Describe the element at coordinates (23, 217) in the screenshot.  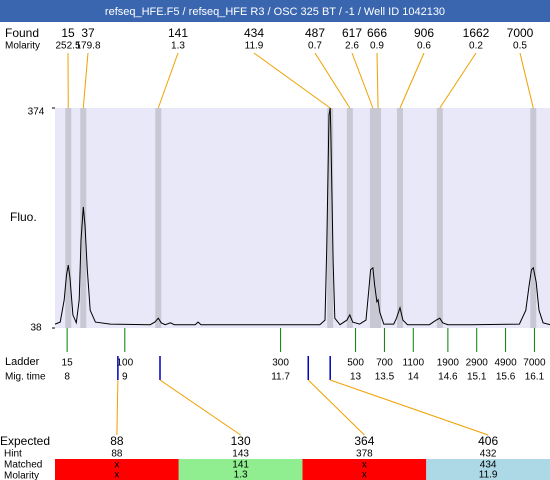
I see `y-axis-label: Fluo.` at that location.